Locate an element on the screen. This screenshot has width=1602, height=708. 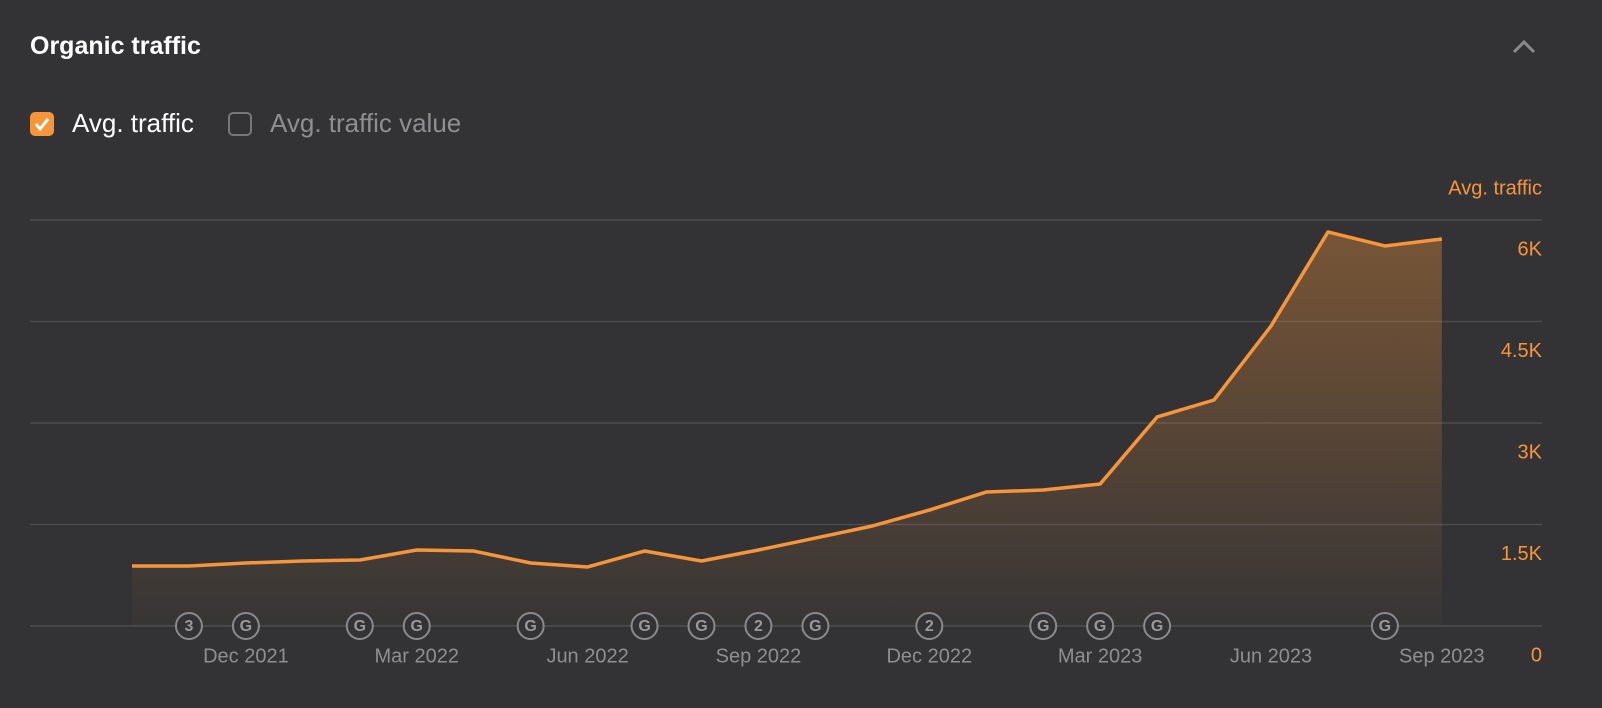
checkbox-avg-traffic: Avg. traffic is located at coordinates (112, 123).